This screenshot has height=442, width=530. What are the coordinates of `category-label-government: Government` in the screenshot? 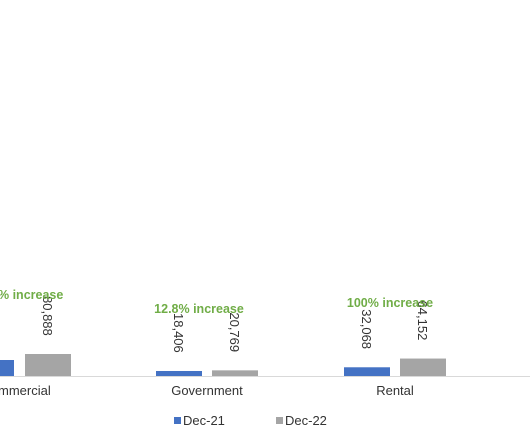 It's located at (207, 390).